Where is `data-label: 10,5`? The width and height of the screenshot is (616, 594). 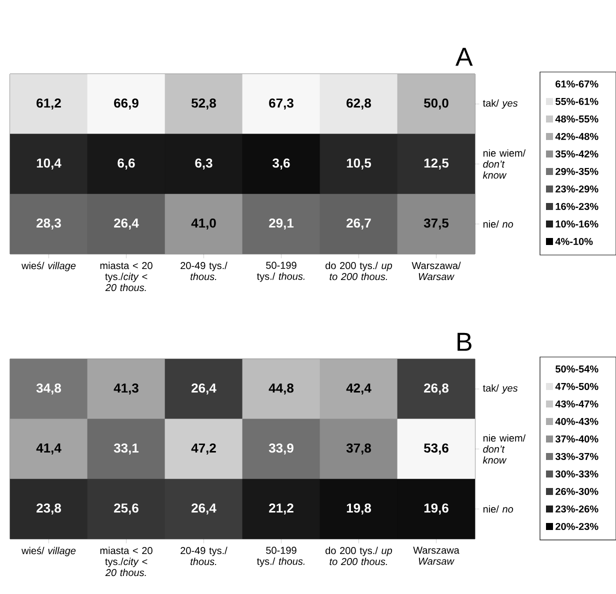 data-label: 10,5 is located at coordinates (359, 164).